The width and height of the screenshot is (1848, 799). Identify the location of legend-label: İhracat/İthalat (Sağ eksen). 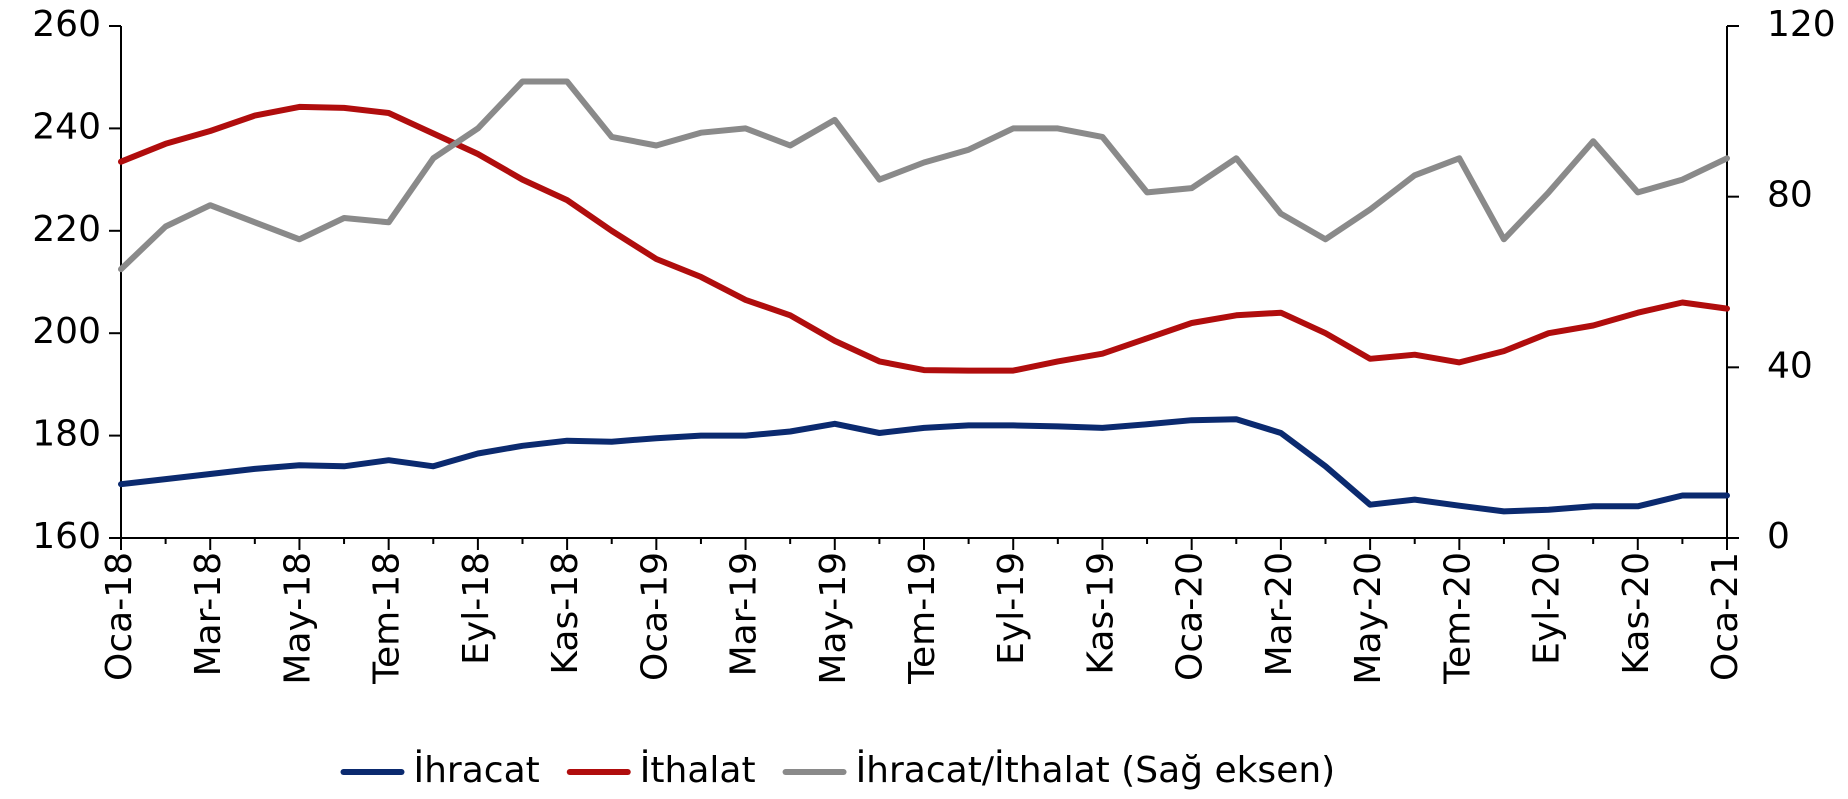
(1096, 770).